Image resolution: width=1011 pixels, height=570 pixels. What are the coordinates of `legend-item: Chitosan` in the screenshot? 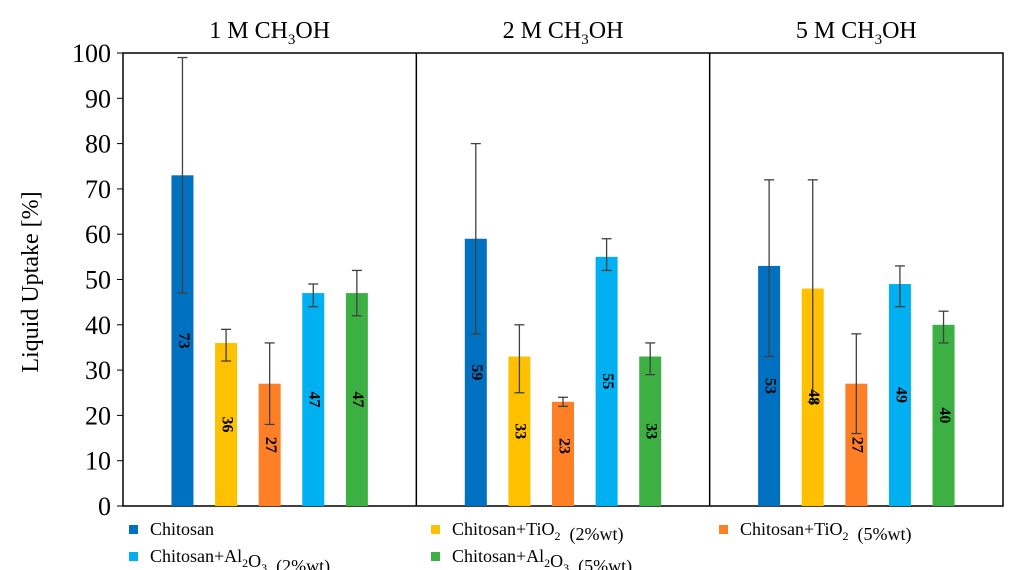 It's located at (171, 529).